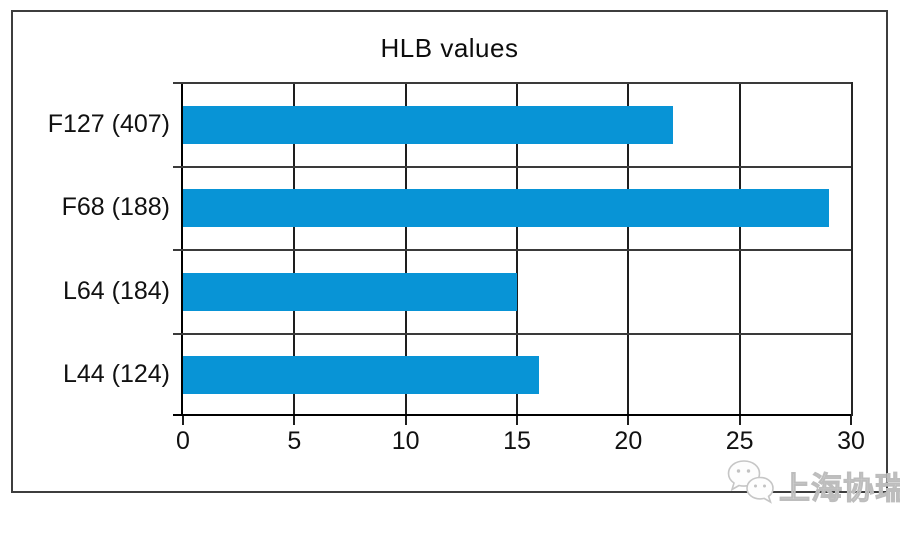 This screenshot has height=533, width=900. What do you see at coordinates (405, 441) in the screenshot?
I see `x-tick-label: 10` at bounding box center [405, 441].